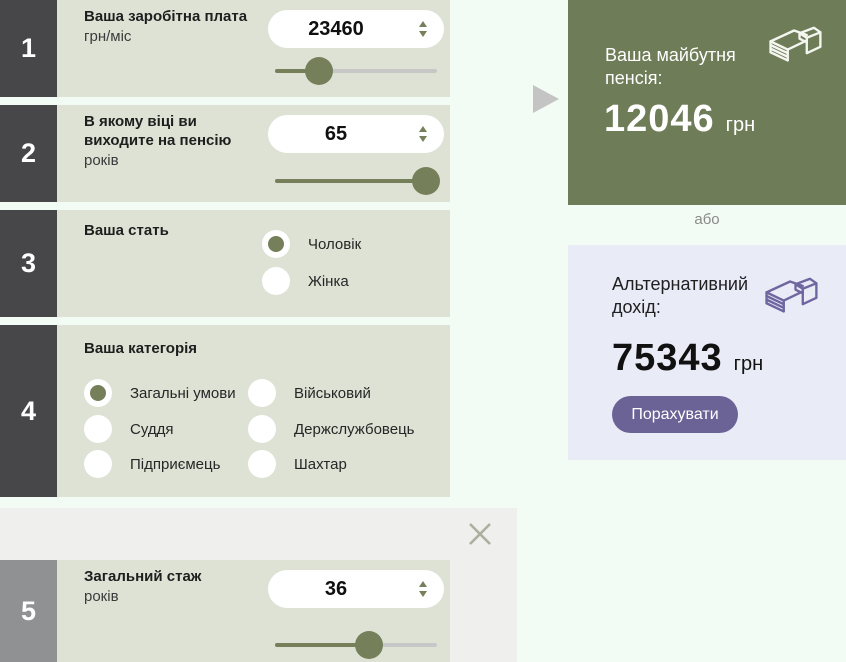 Image resolution: width=846 pixels, height=662 pixels. Describe the element at coordinates (670, 67) in the screenshot. I see `pension-result-label: Ваша майбутня пенсія:` at that location.